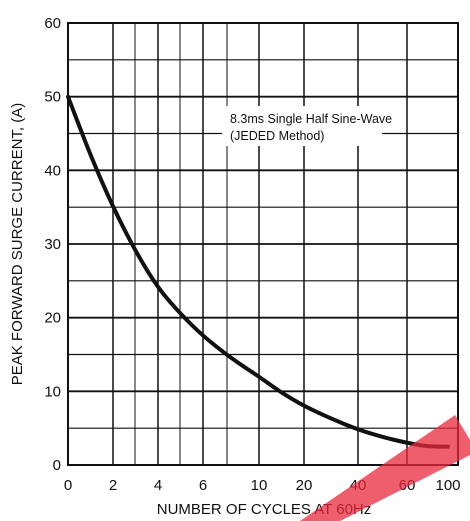  I want to click on watermark-logo, so click(385, 468).